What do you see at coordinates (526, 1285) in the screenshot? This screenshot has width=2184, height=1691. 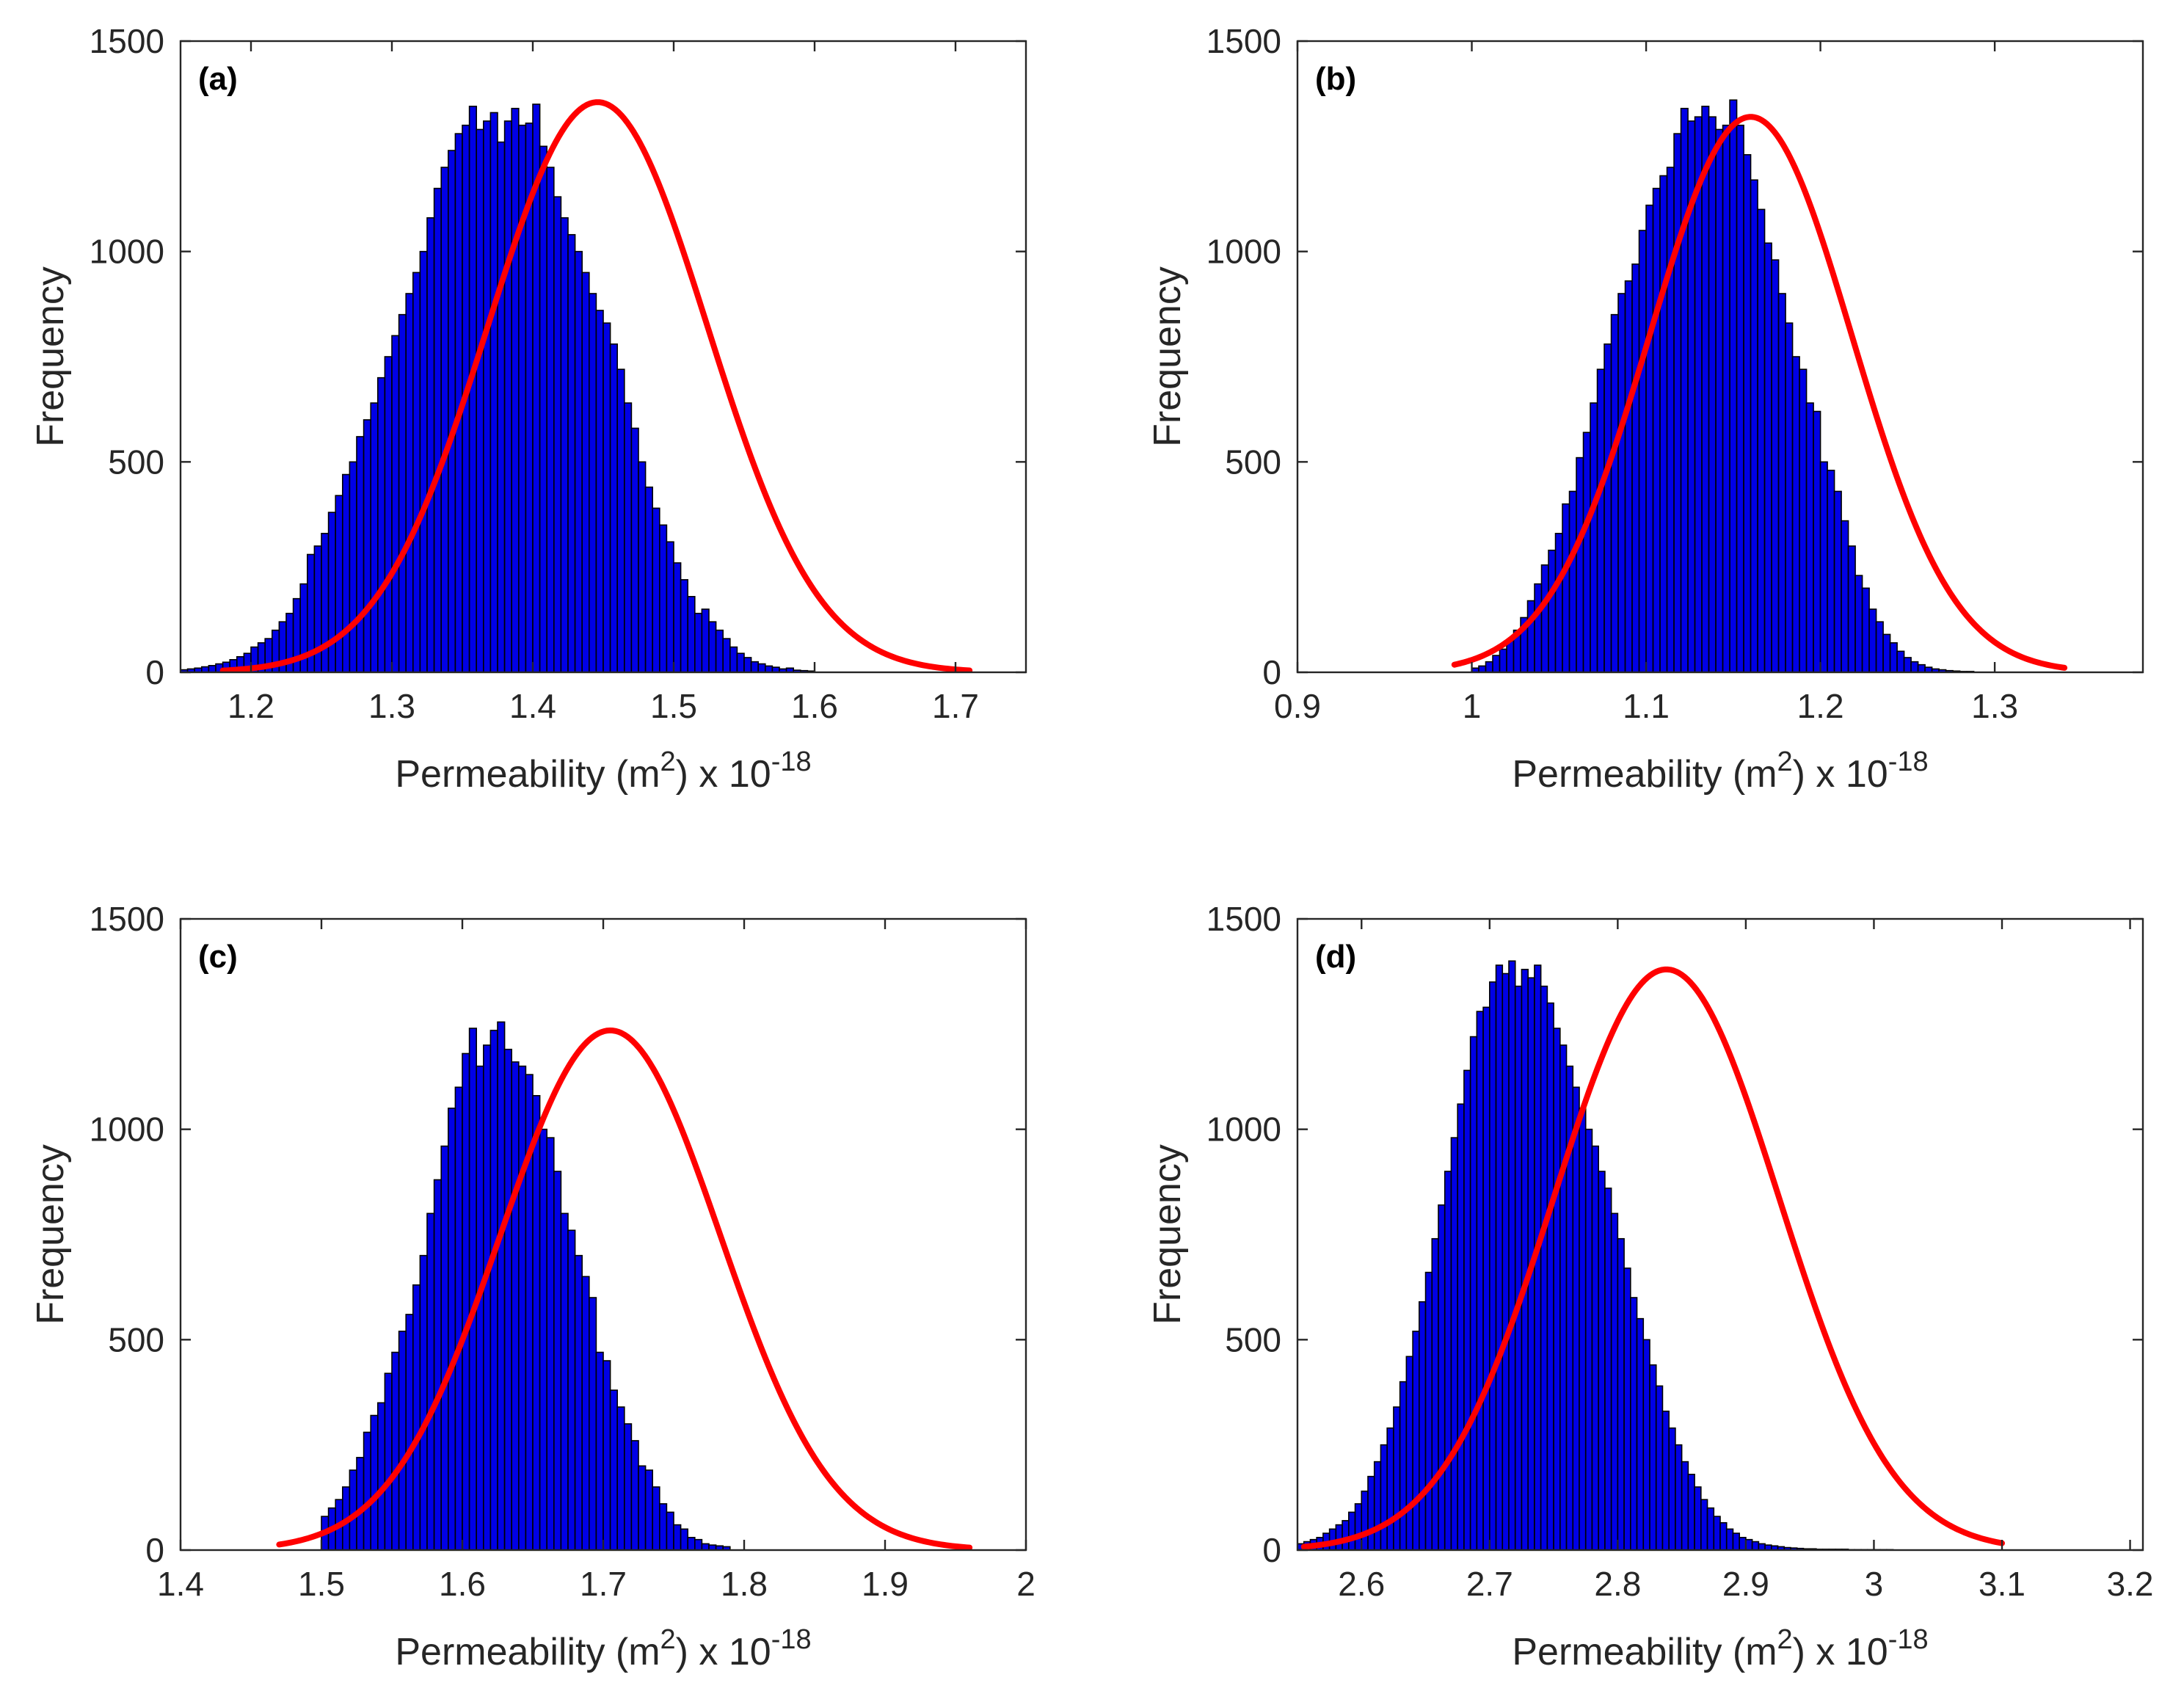 I see `subplot-c-histogram` at bounding box center [526, 1285].